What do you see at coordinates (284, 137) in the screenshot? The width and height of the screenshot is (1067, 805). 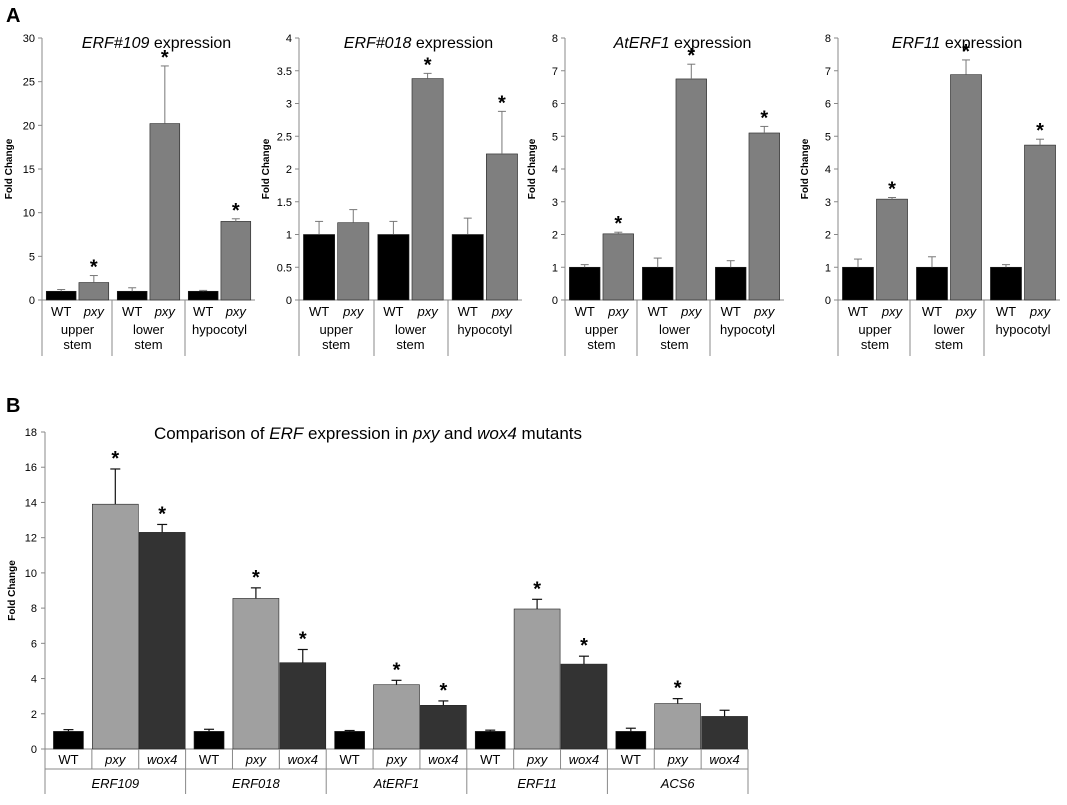 I see `y-tick-label: 2.5` at bounding box center [284, 137].